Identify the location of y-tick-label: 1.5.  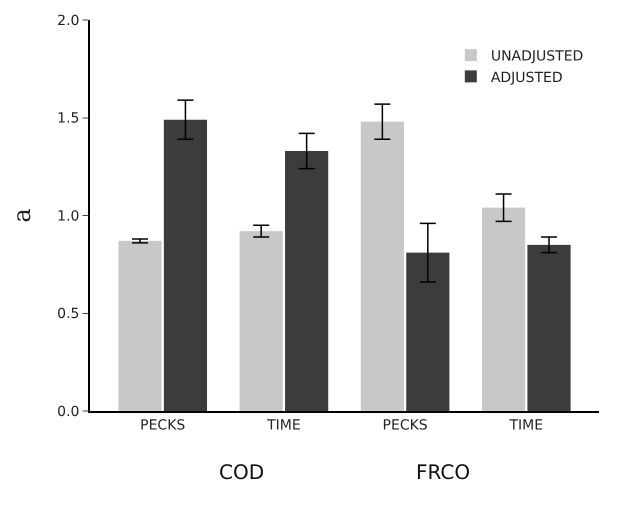
(68, 118).